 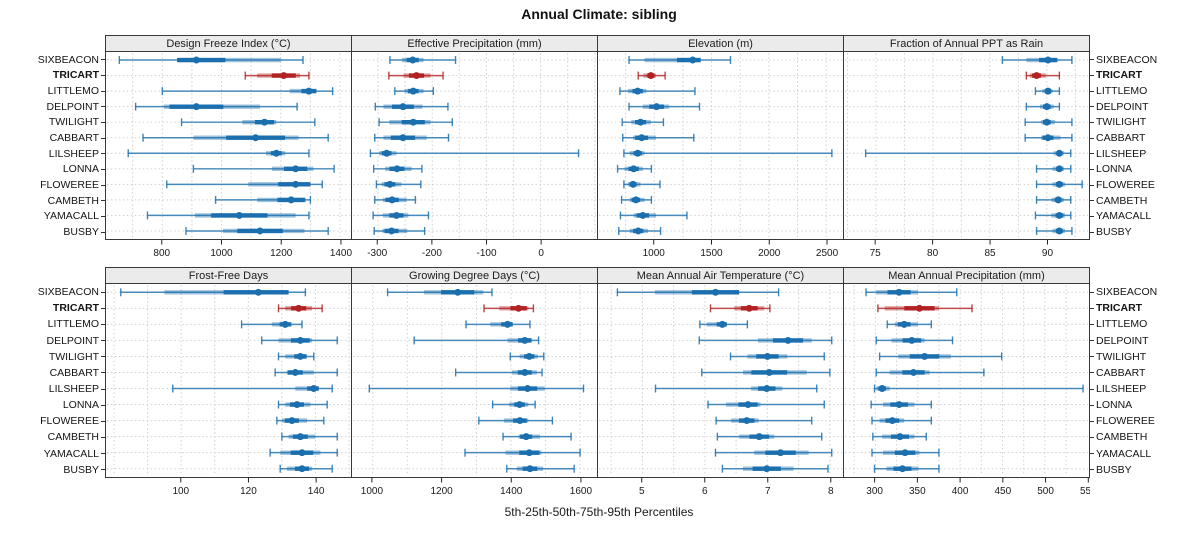 I want to click on x-axis-tick-label: 0, so click(x=541, y=253).